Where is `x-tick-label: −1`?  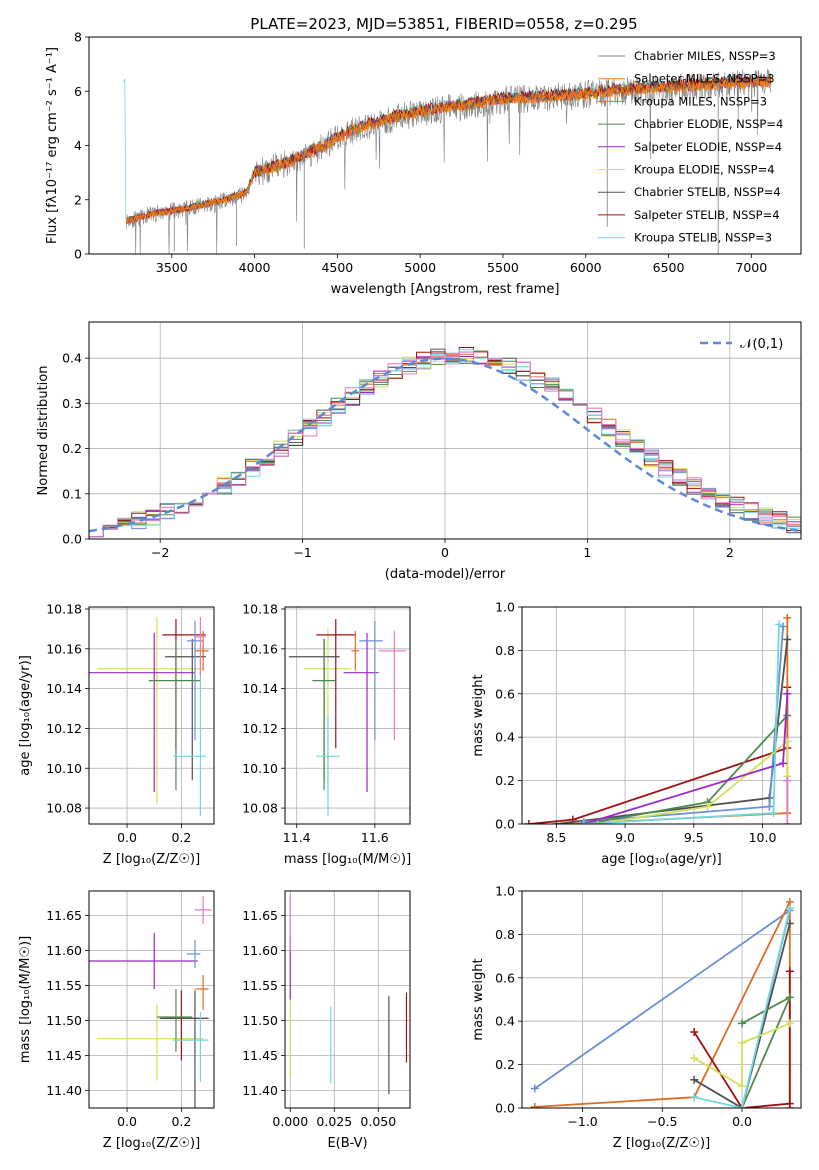
x-tick-label: −1 is located at coordinates (302, 552).